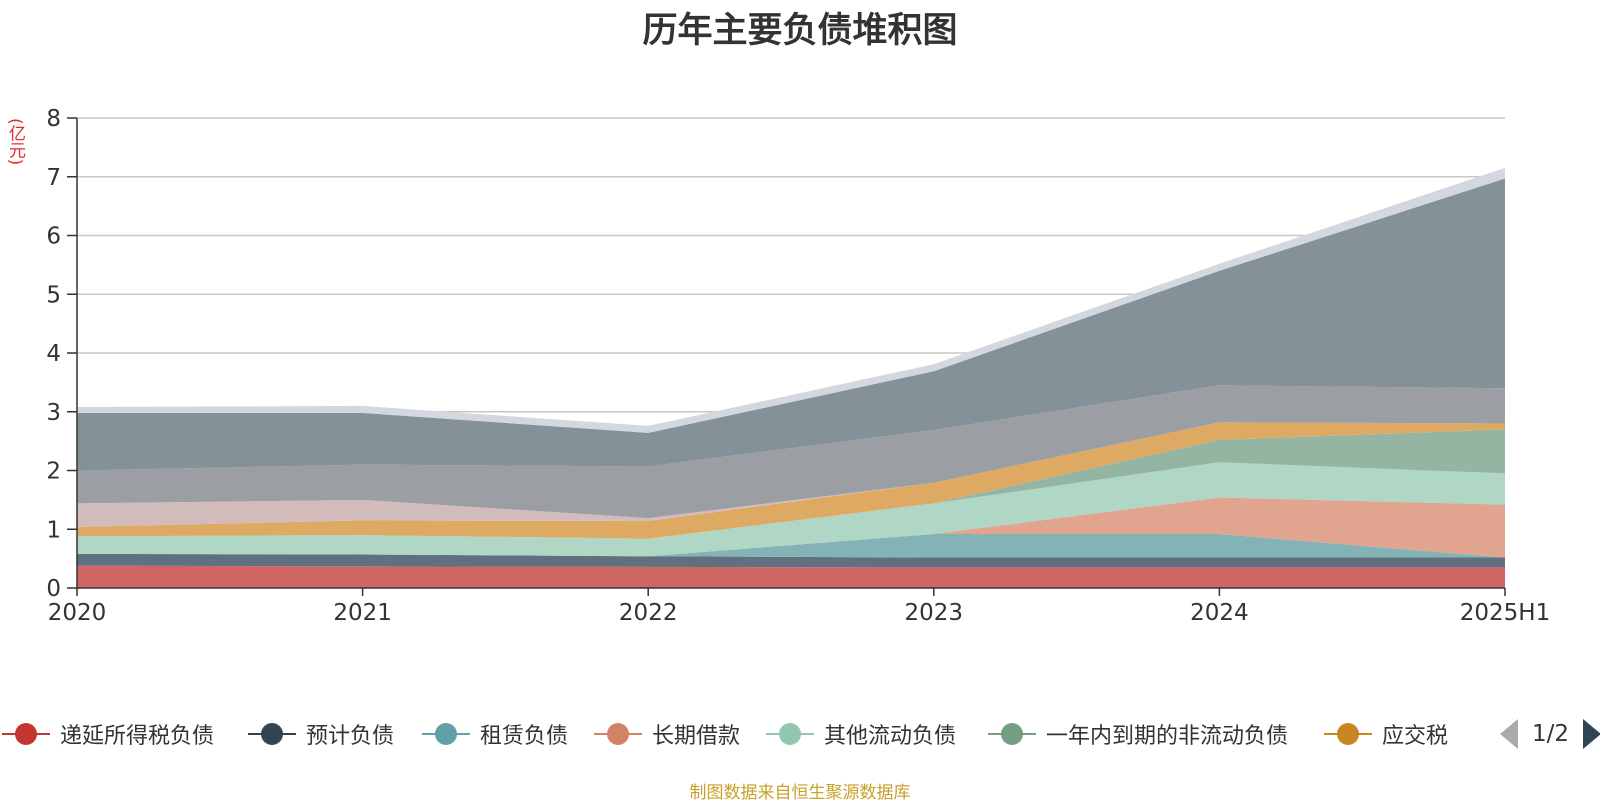  I want to click on x-tick-label: 2020, so click(77, 613).